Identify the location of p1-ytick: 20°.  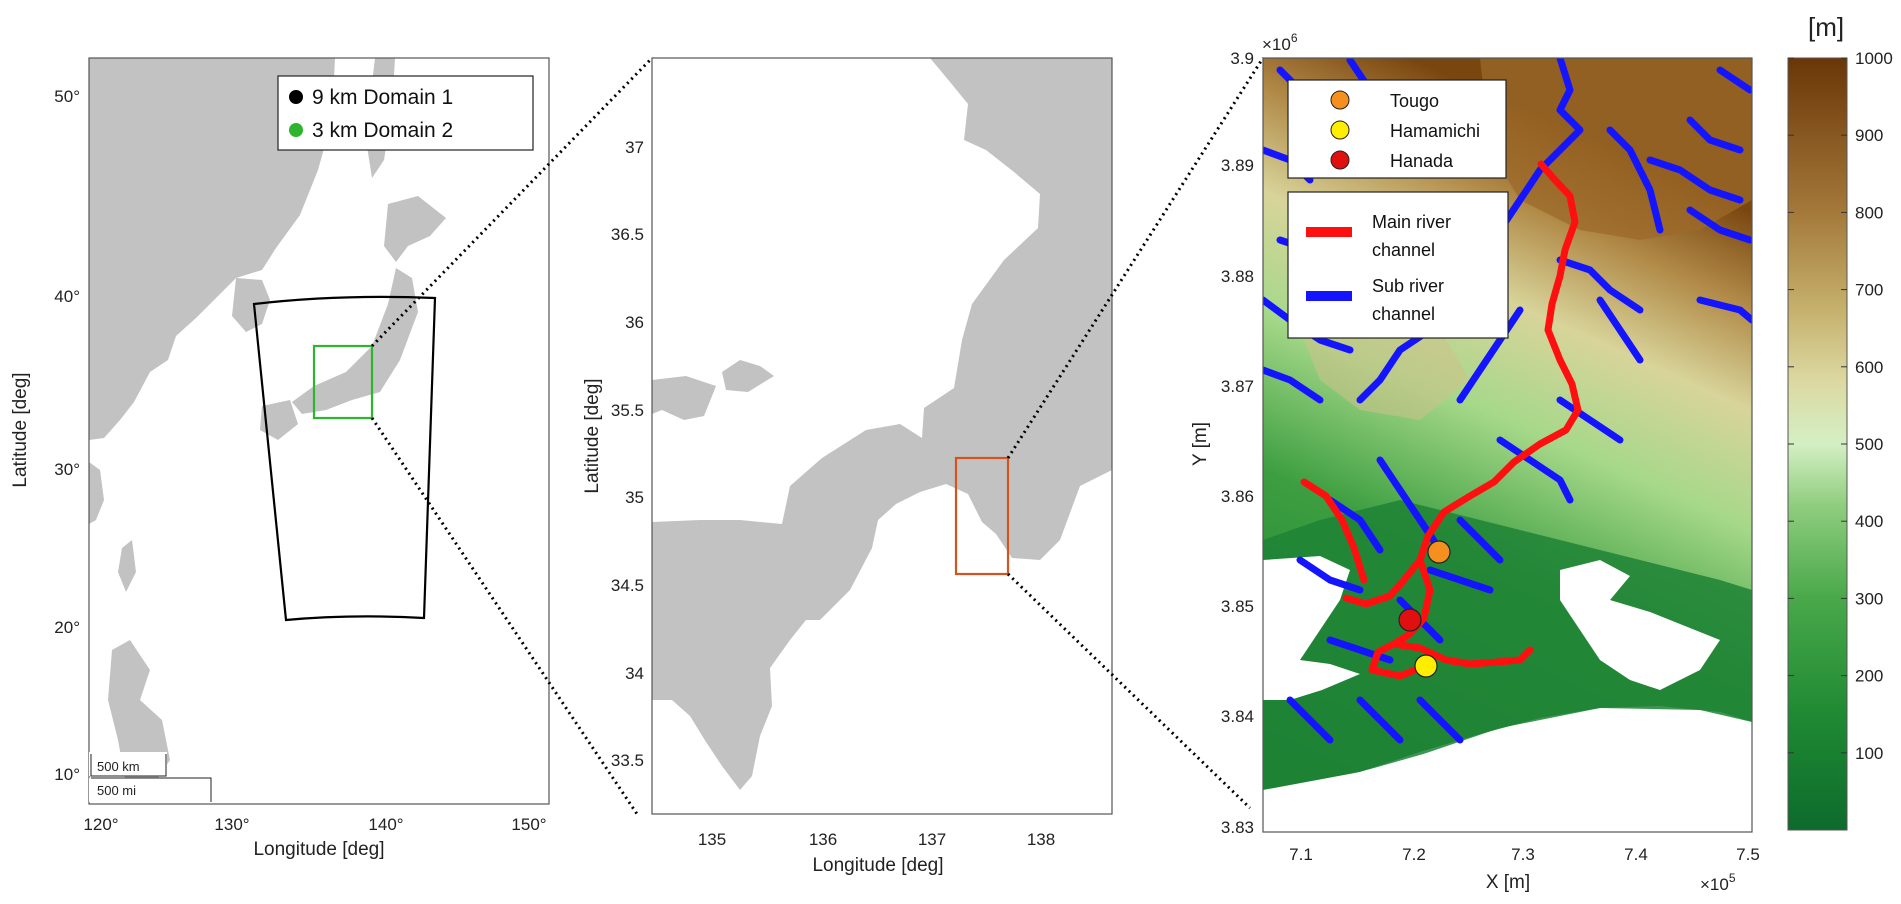
(67, 627).